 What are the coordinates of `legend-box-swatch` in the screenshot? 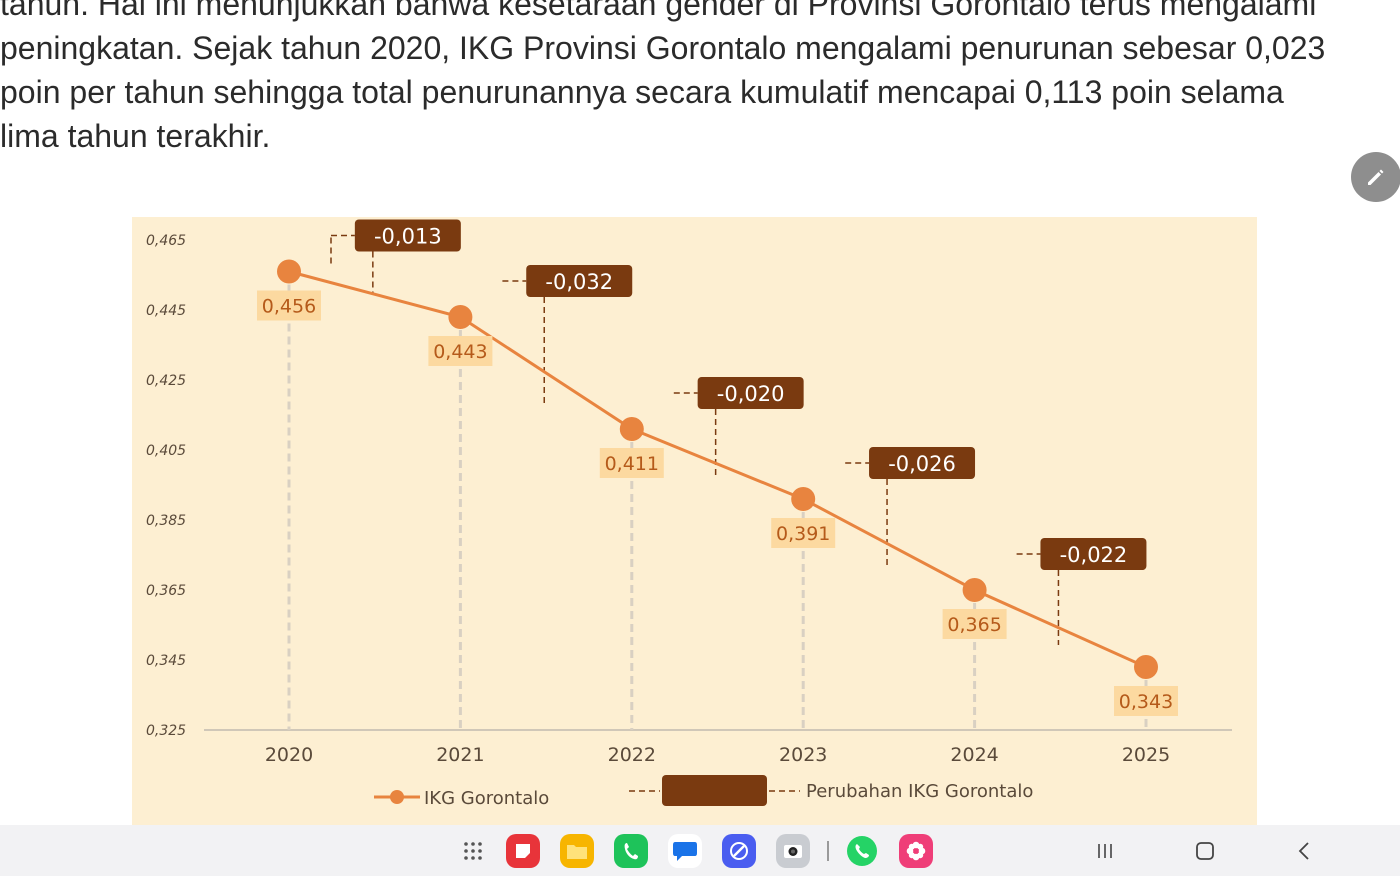 It's located at (714, 790).